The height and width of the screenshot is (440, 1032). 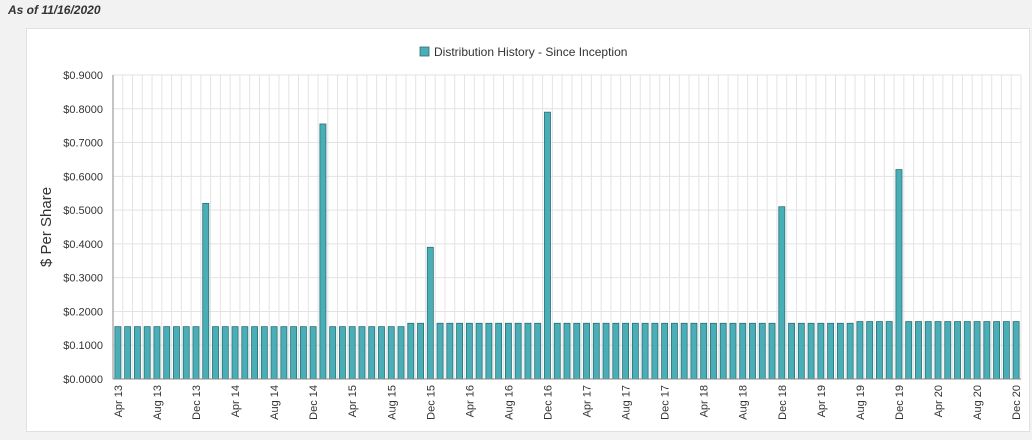 What do you see at coordinates (424, 51) in the screenshot?
I see `legend-swatch` at bounding box center [424, 51].